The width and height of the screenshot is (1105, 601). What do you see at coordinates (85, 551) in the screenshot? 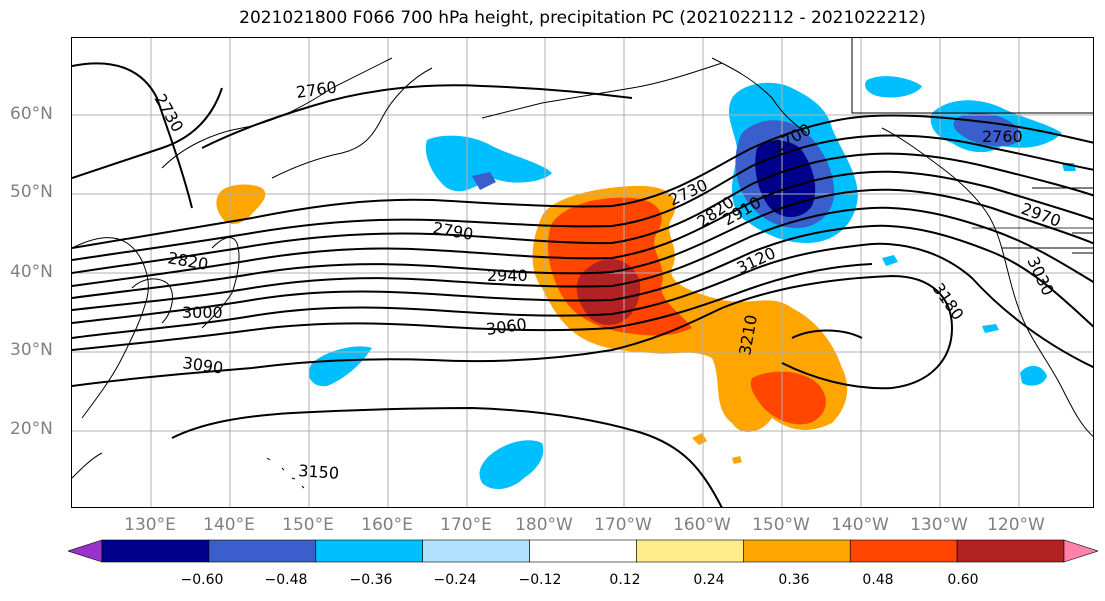
I see `colorbar-extend-min` at bounding box center [85, 551].